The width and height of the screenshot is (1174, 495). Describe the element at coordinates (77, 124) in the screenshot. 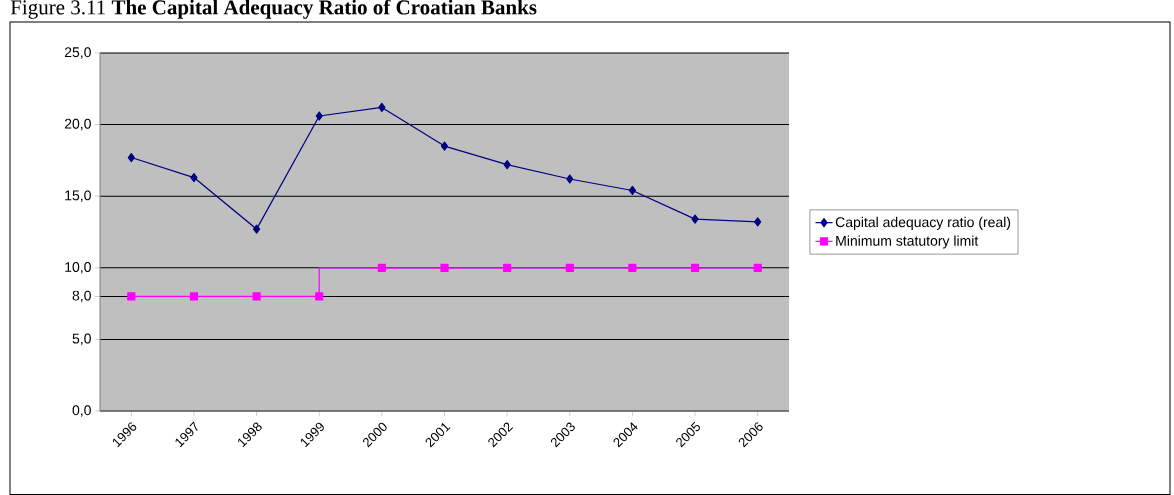

I see `y-tick-label: 20,0` at that location.